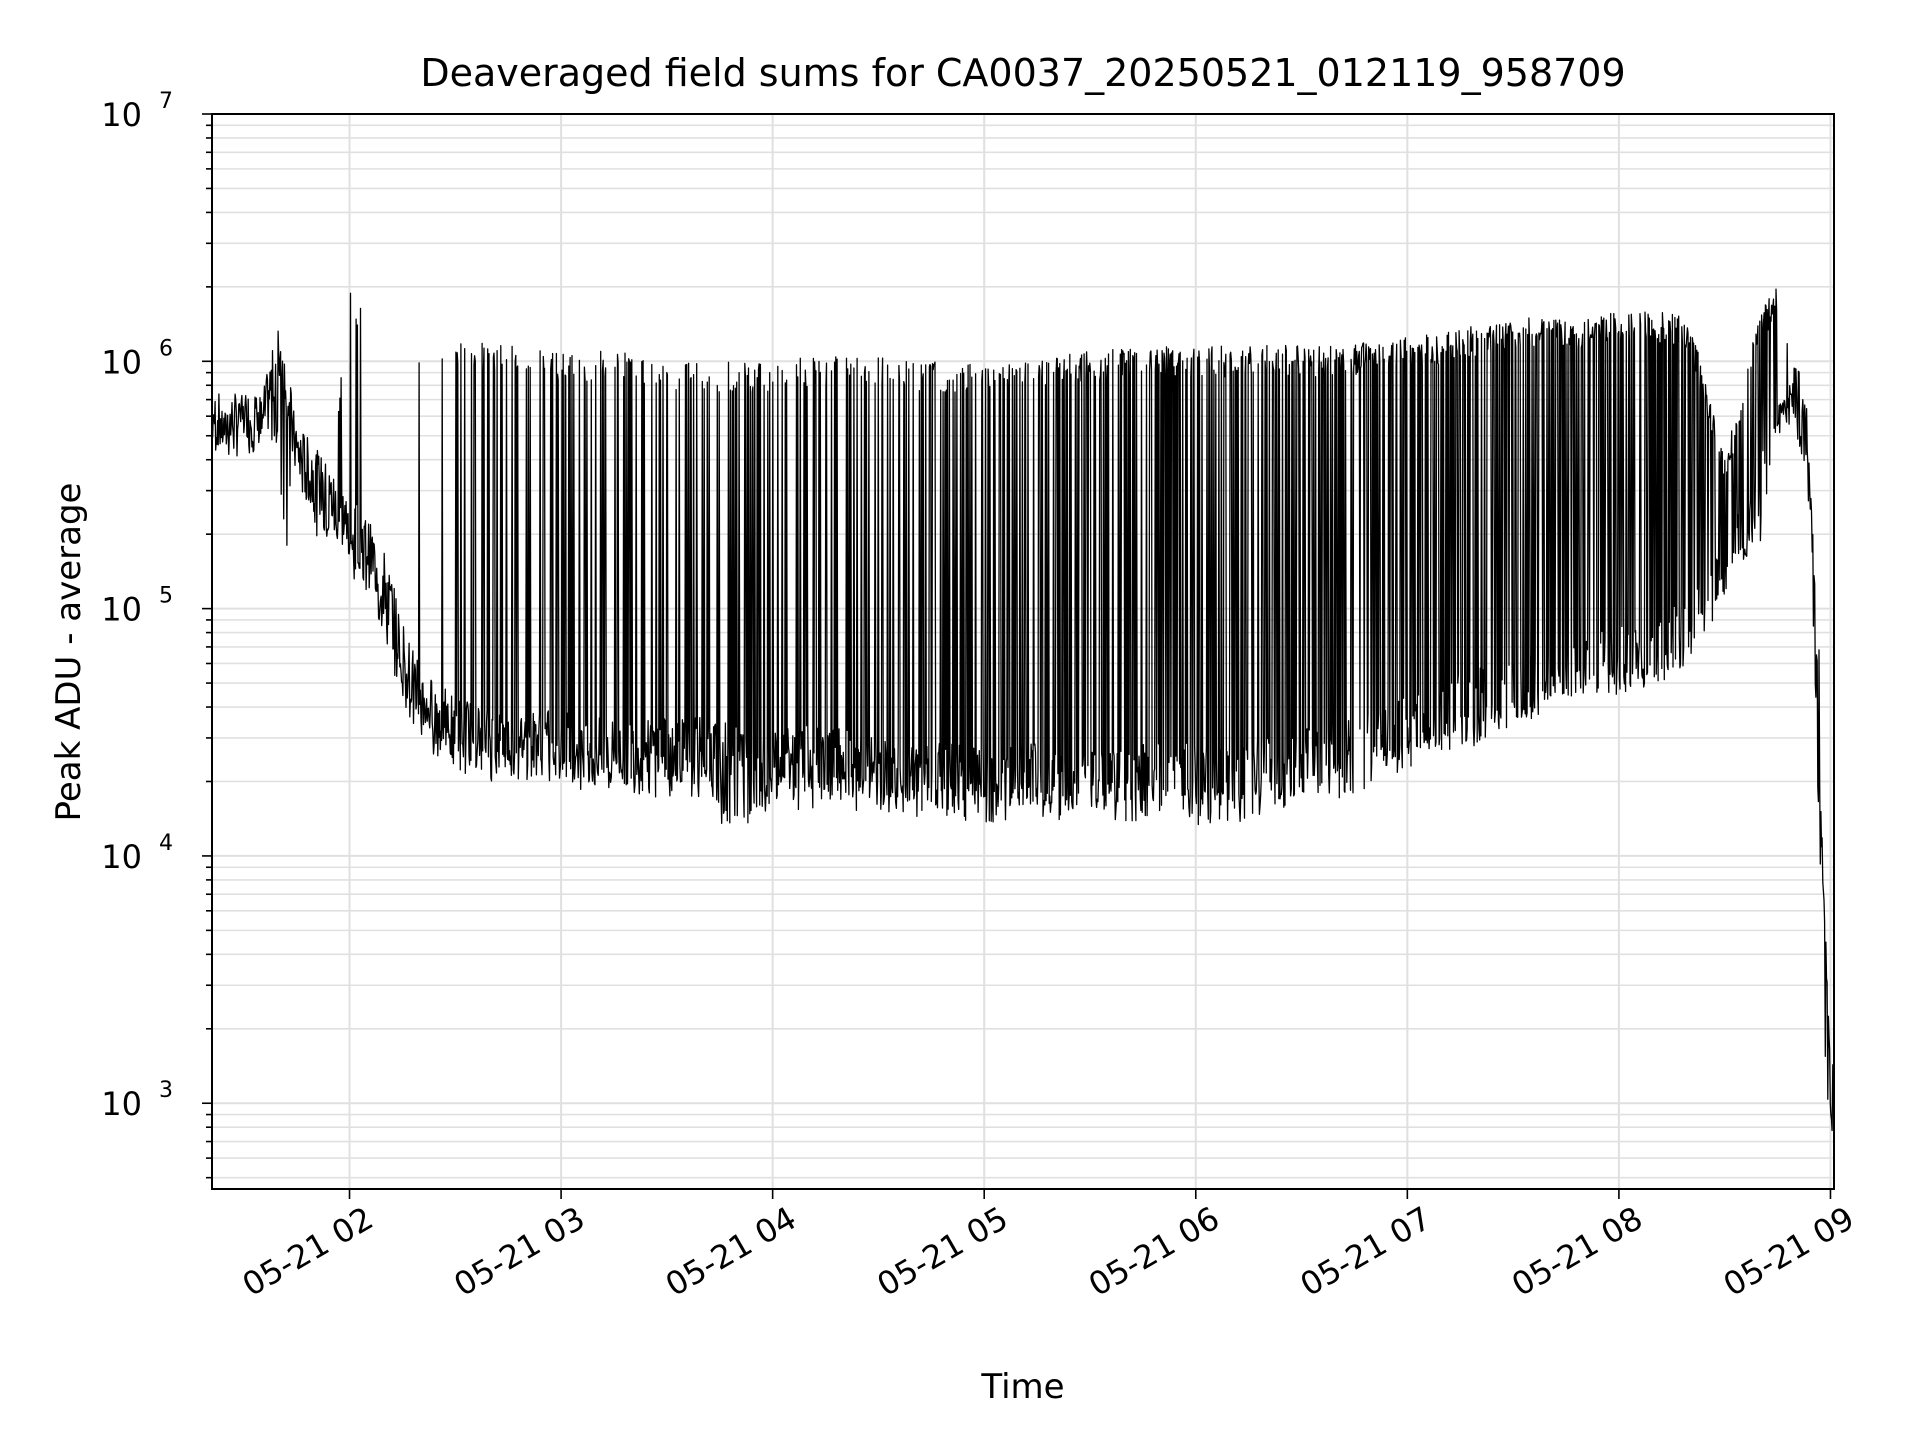 This screenshot has height=1440, width=1920. Describe the element at coordinates (166, 348) in the screenshot. I see `y-tick-exponent: 6` at that location.